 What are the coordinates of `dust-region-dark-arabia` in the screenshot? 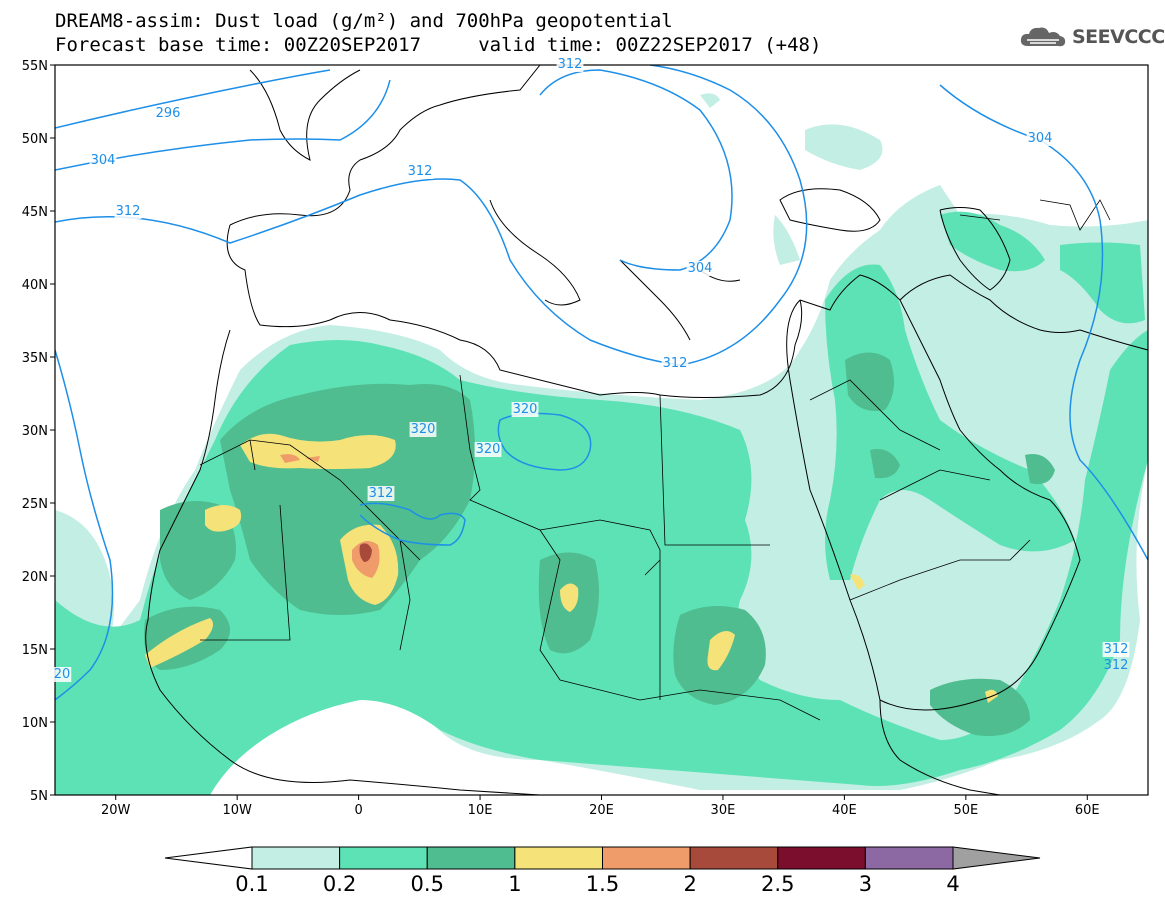 It's located at (950, 418).